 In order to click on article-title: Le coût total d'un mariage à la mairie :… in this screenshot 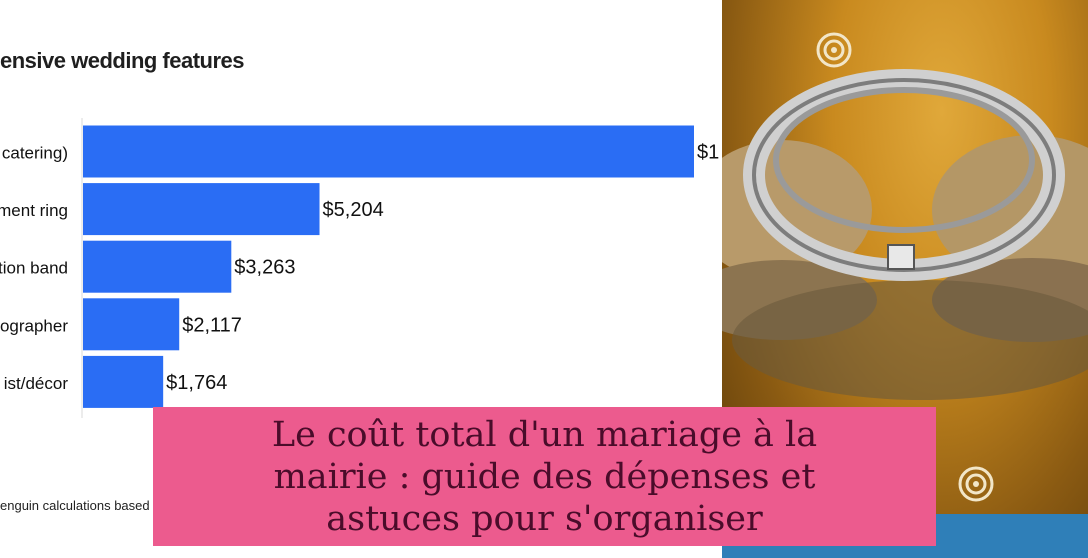, I will do `click(544, 476)`.